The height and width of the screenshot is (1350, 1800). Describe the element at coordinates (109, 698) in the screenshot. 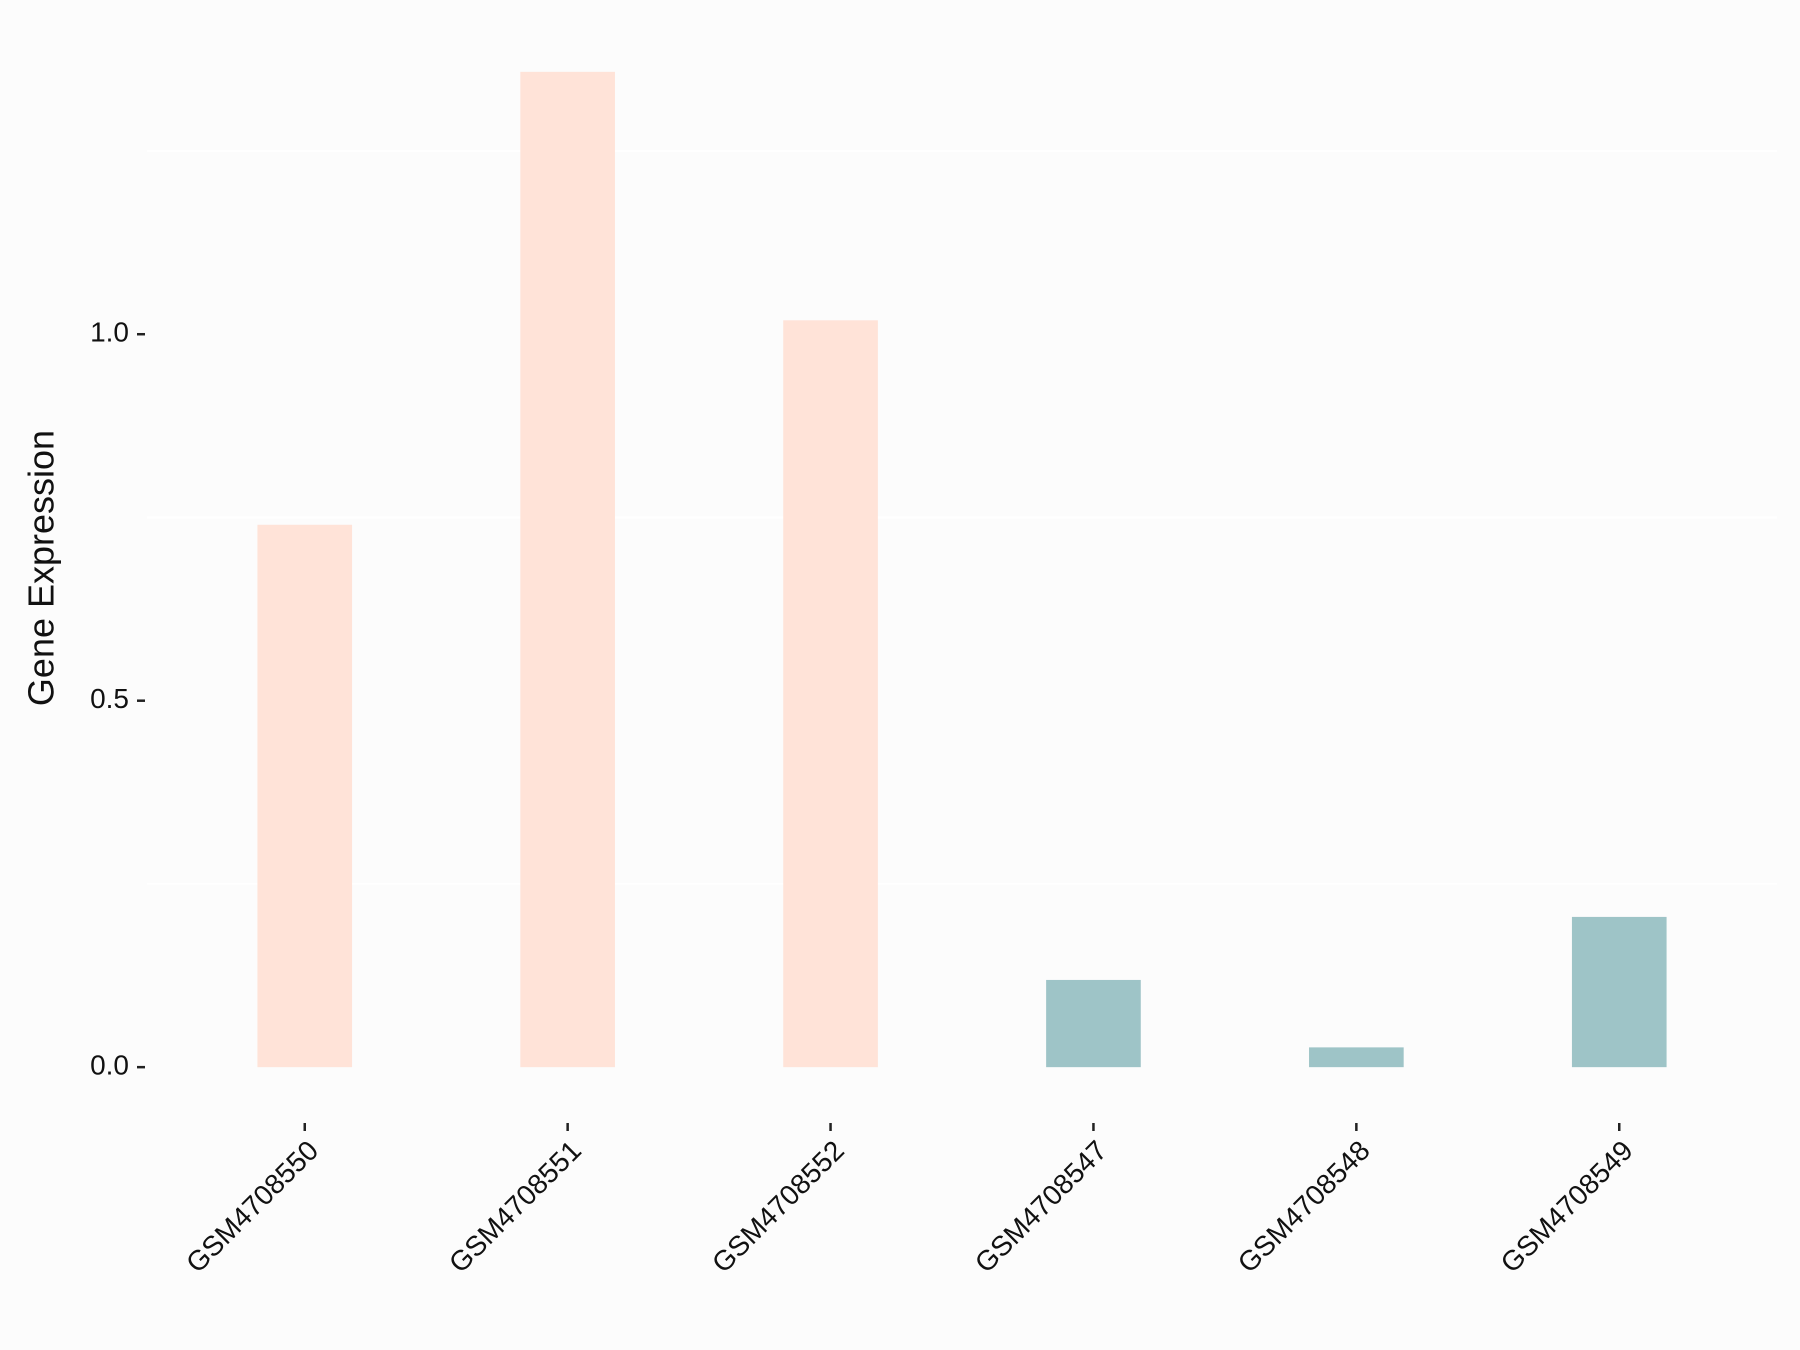

I see `y-tick-label: 0.5` at that location.